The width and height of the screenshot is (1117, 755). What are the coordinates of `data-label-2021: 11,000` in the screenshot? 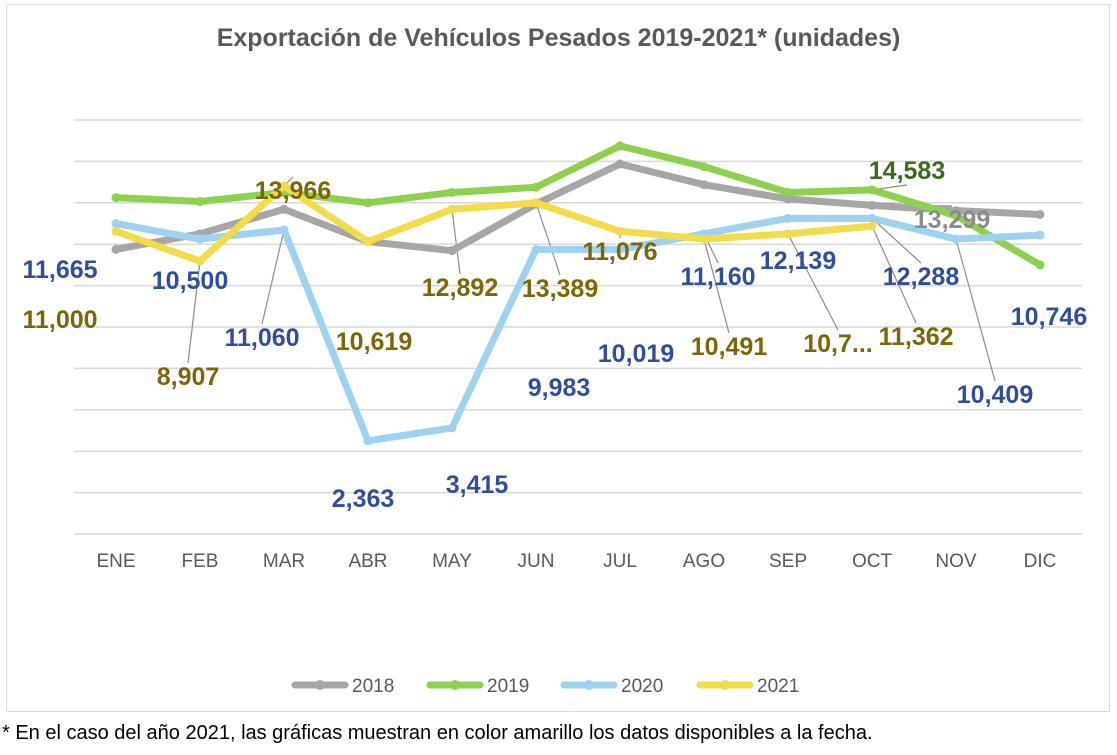 It's located at (59, 320).